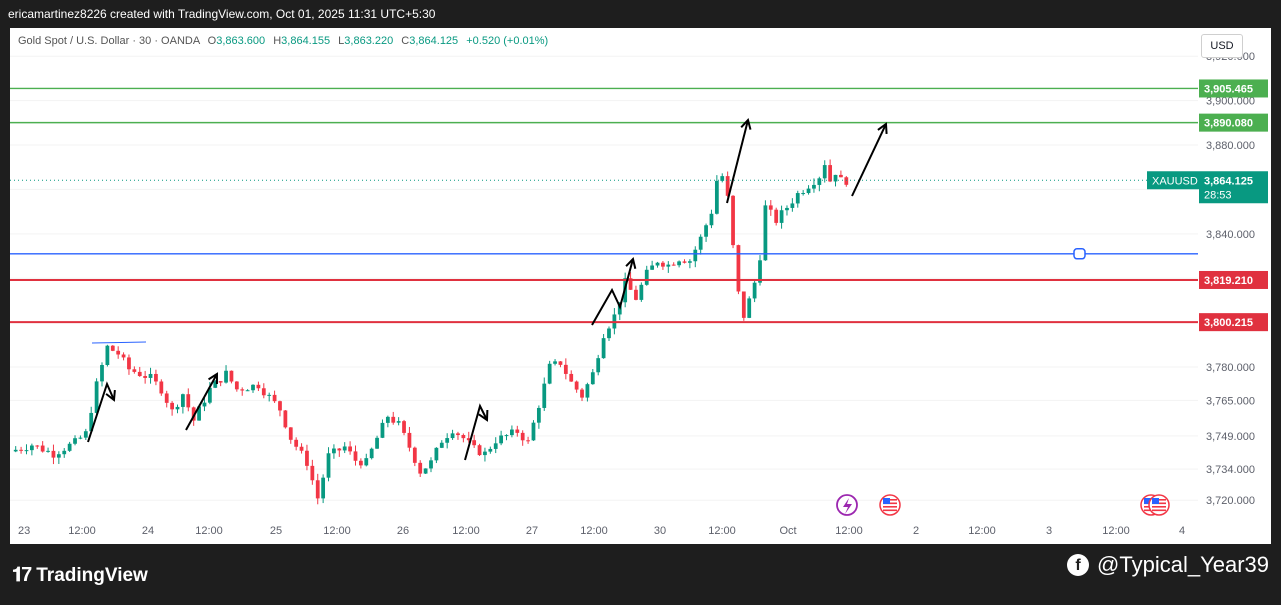 The width and height of the screenshot is (1281, 605). Describe the element at coordinates (1233, 322) in the screenshot. I see `support-price-tag` at that location.